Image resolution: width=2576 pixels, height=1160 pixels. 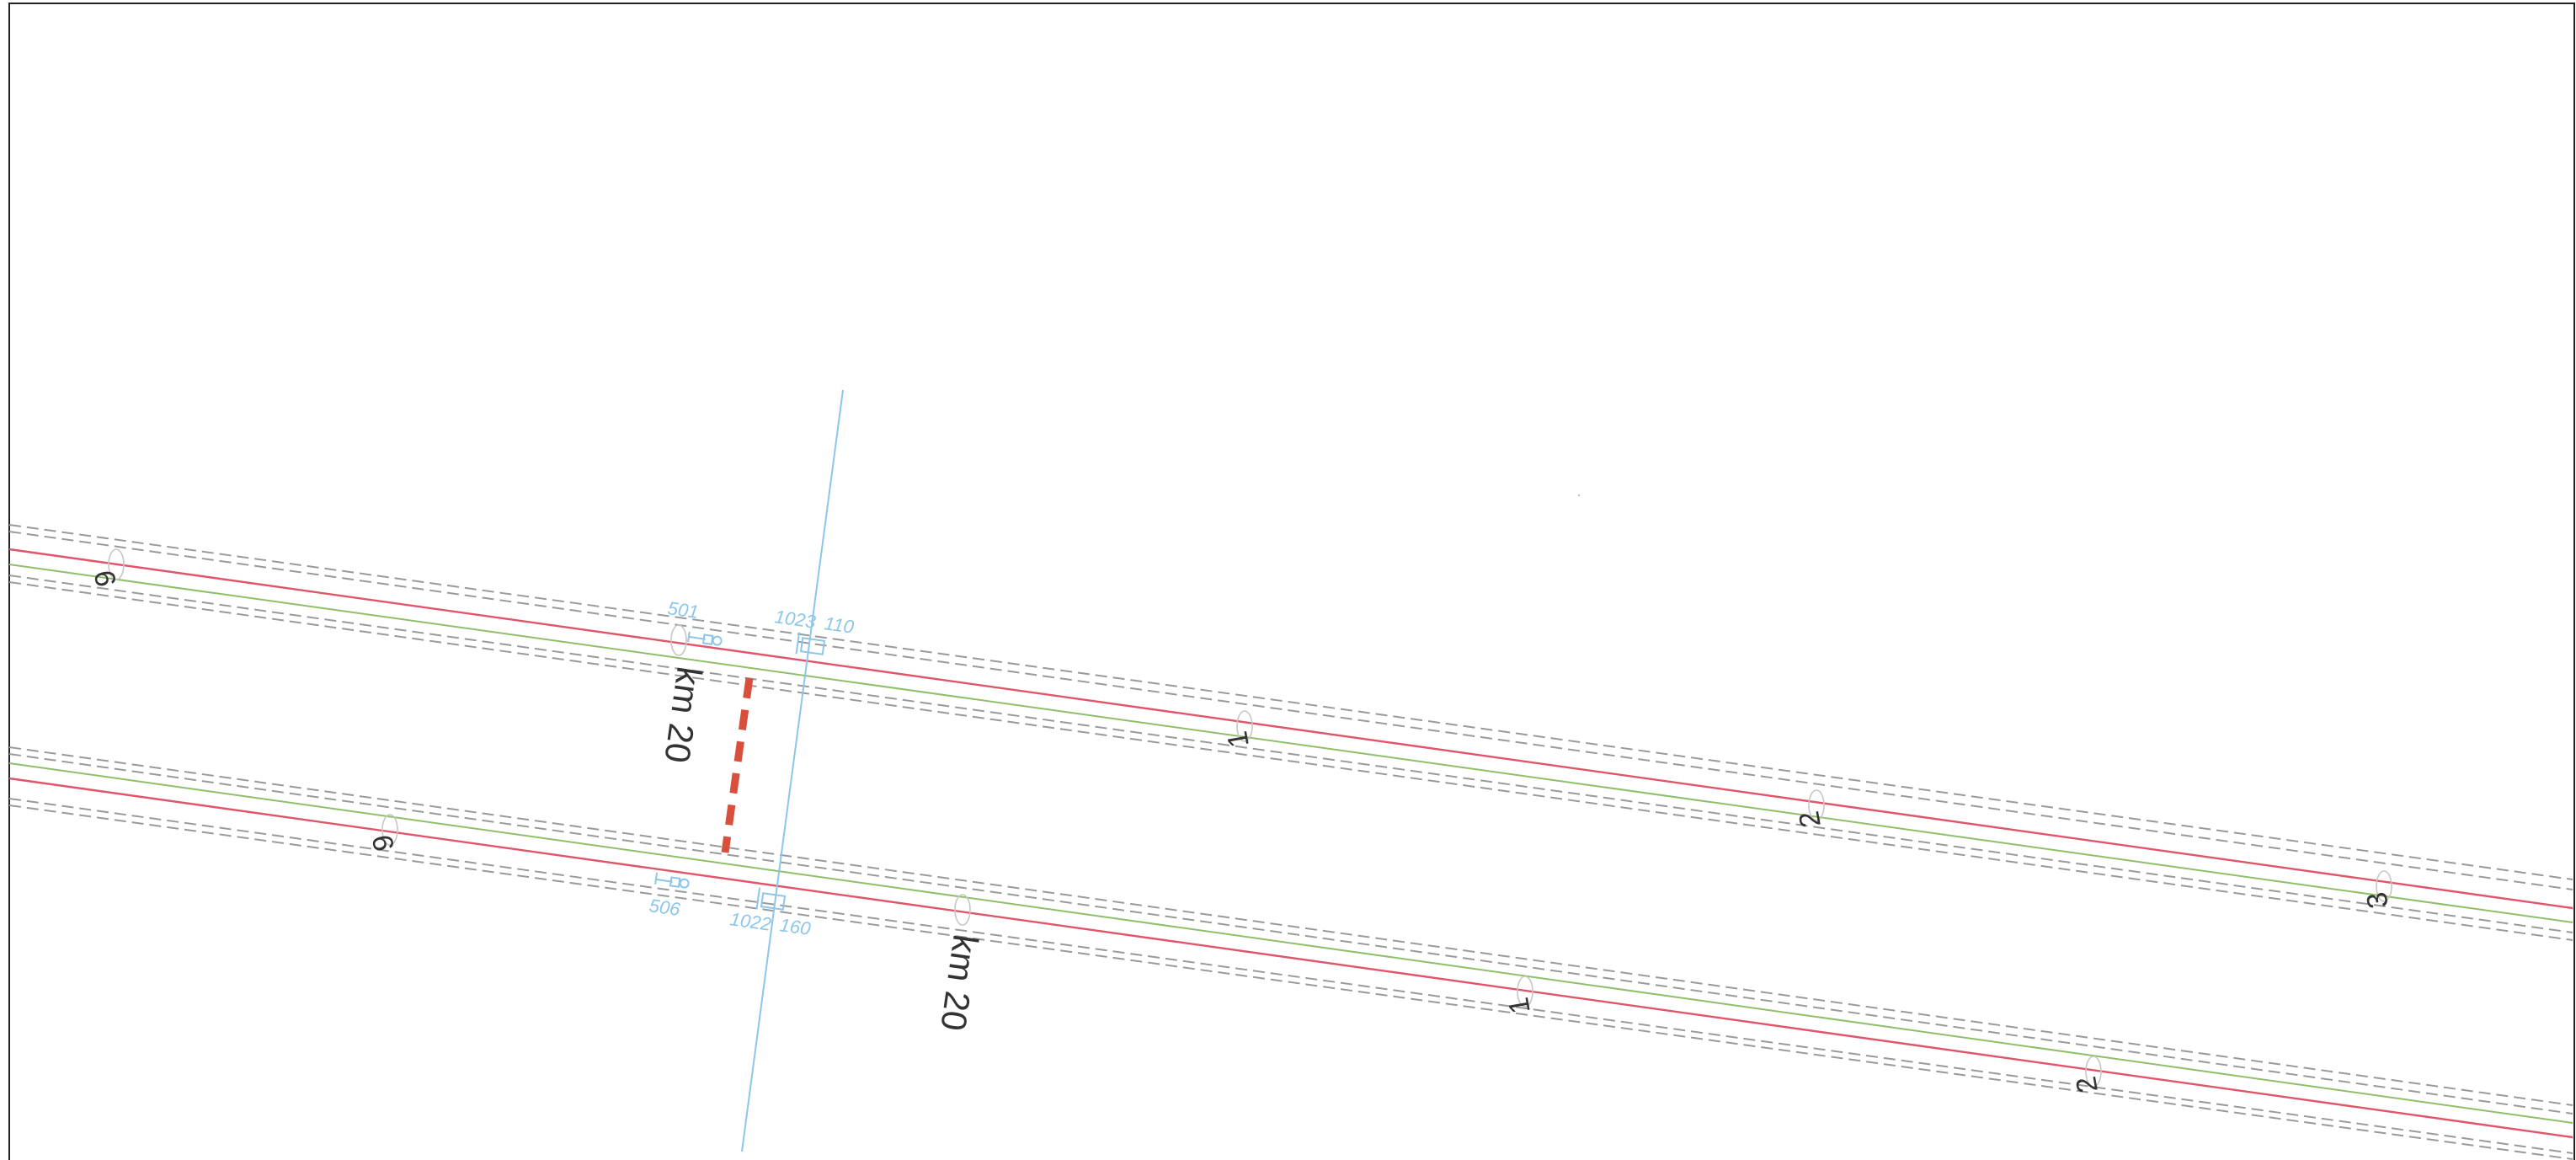 I want to click on hm-label-upper-1: 1, so click(x=1238, y=739).